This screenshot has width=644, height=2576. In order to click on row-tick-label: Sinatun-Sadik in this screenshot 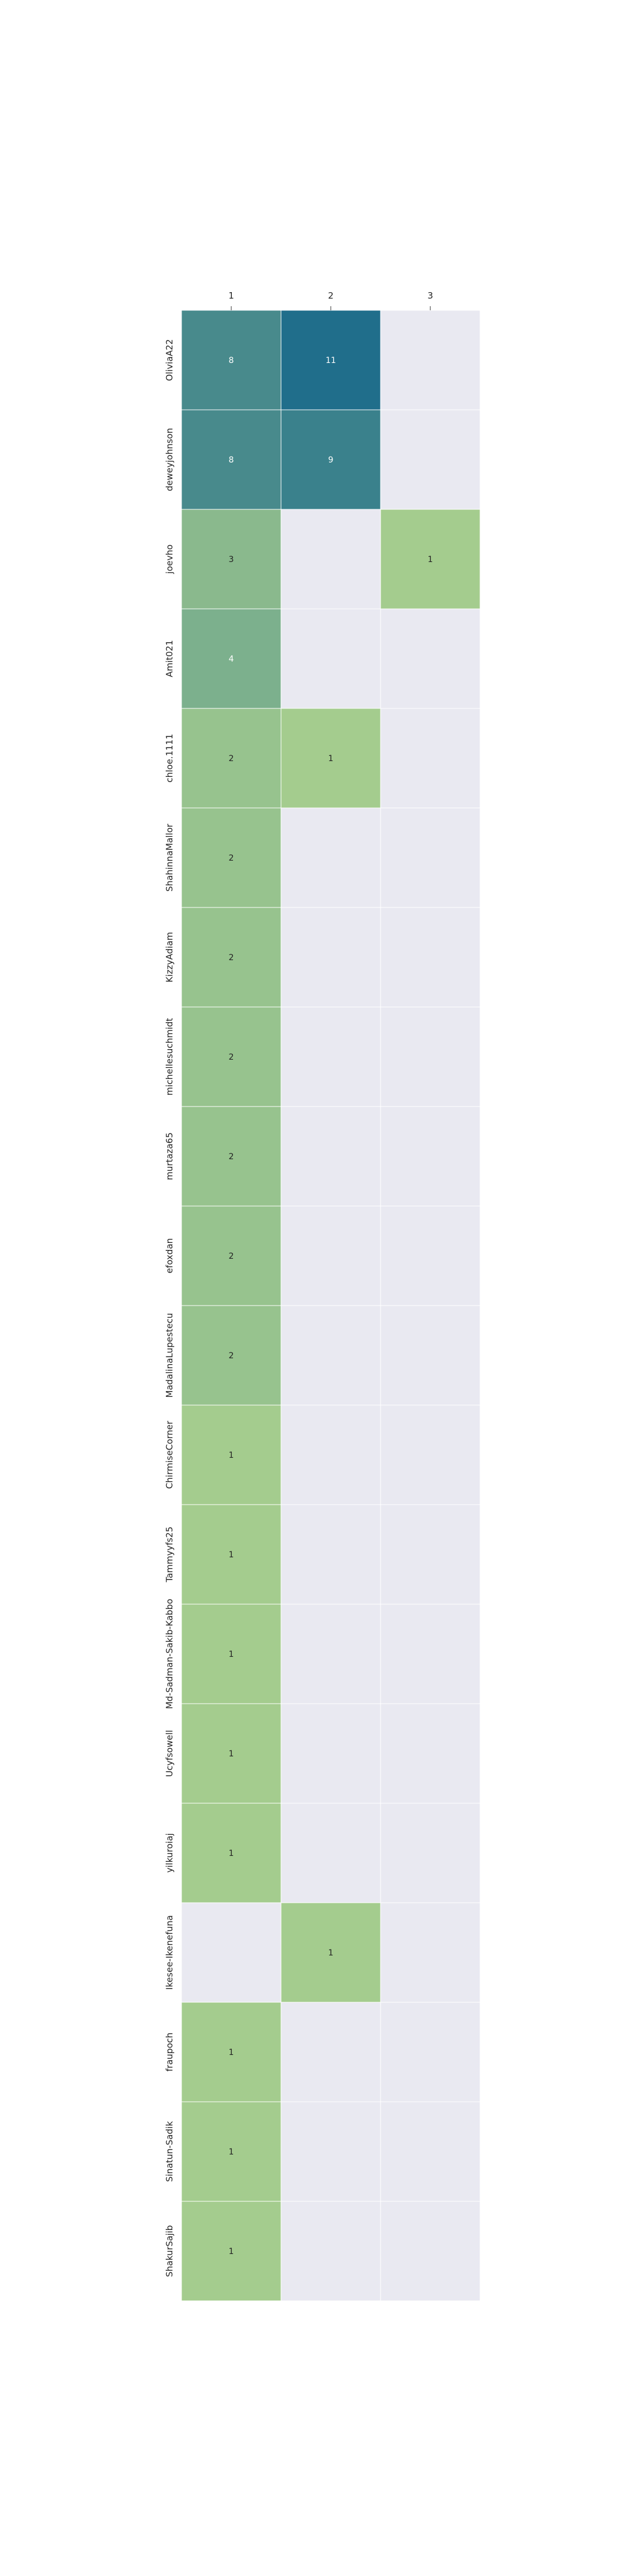, I will do `click(170, 2151)`.